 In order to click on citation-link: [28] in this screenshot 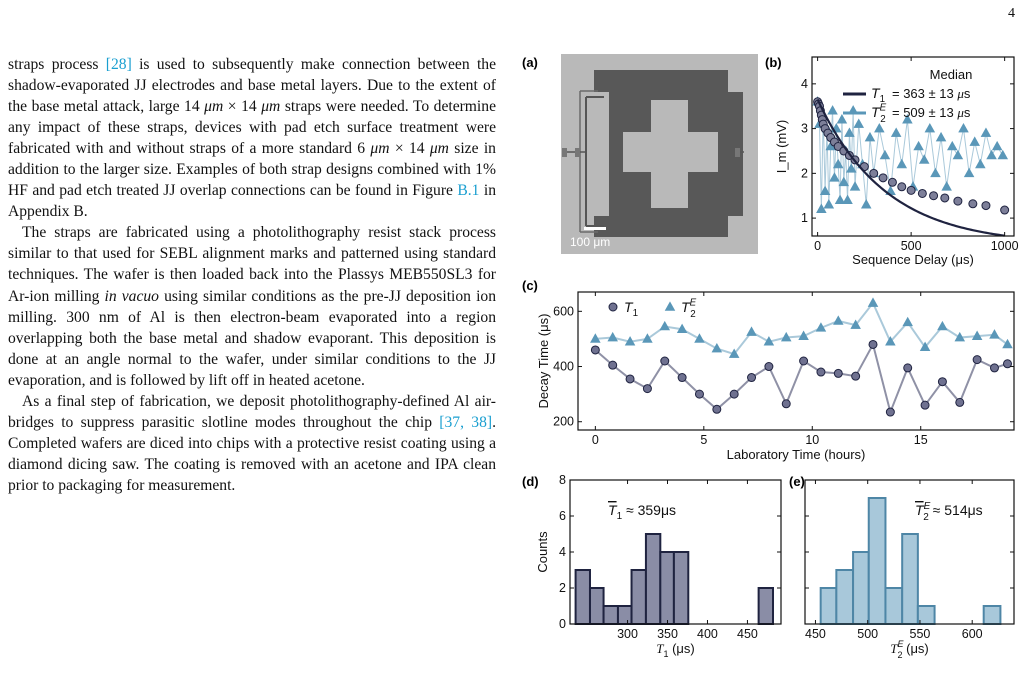, I will do `click(118, 64)`.